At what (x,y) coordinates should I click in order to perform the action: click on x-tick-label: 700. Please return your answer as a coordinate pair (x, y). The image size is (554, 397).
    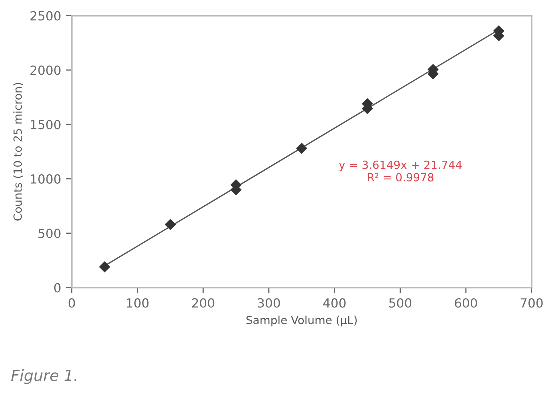
    Looking at the image, I should click on (531, 303).